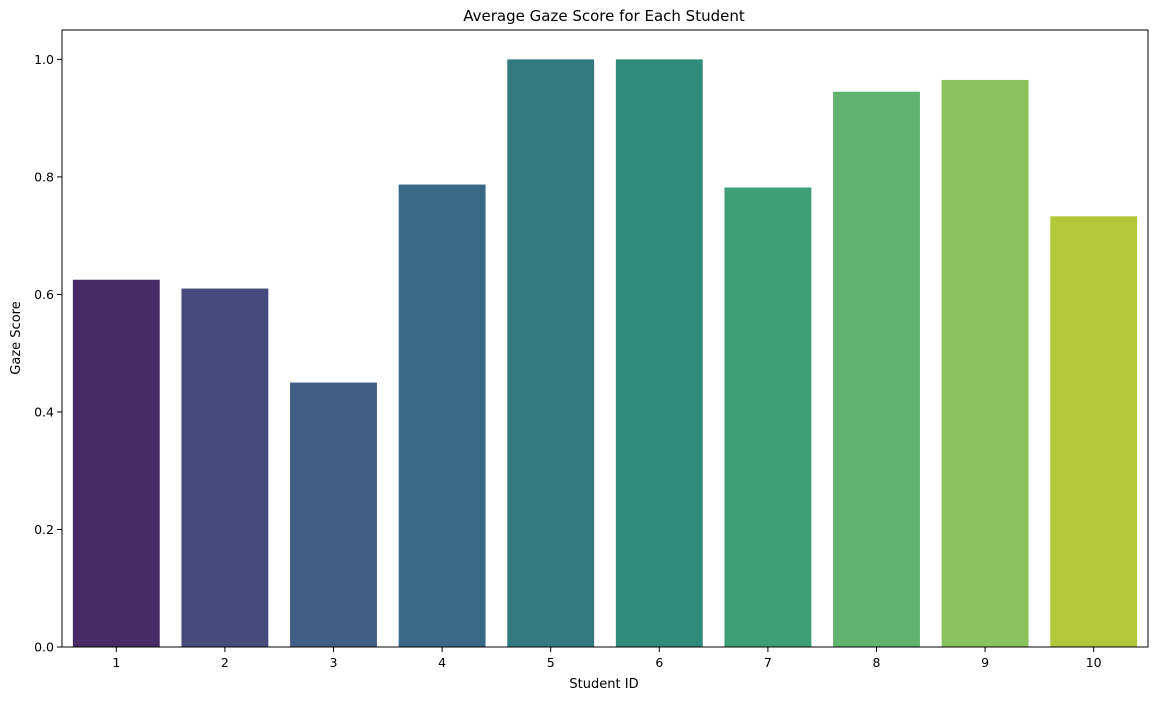 The image size is (1156, 703). What do you see at coordinates (48, 353) in the screenshot?
I see `y-axis-ticks: 0.0 0.2 0.4 0.6 0.8 1.0` at bounding box center [48, 353].